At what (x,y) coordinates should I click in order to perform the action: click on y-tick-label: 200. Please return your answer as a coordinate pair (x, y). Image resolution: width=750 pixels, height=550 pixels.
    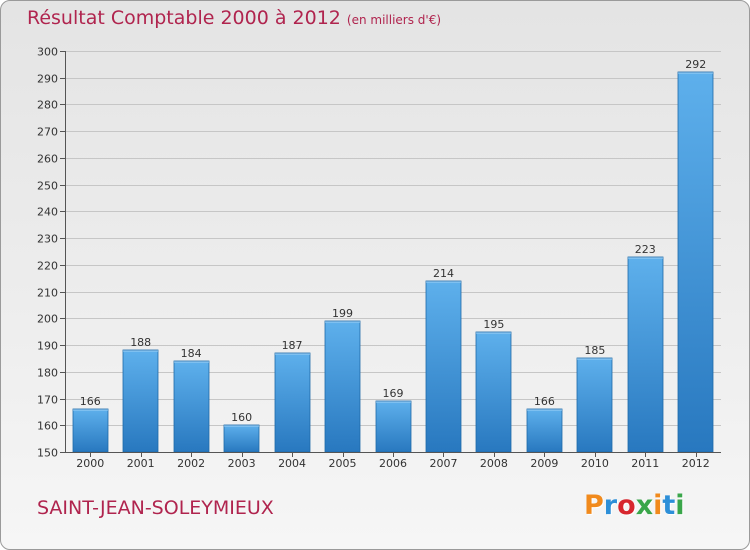
    Looking at the image, I should click on (47, 319).